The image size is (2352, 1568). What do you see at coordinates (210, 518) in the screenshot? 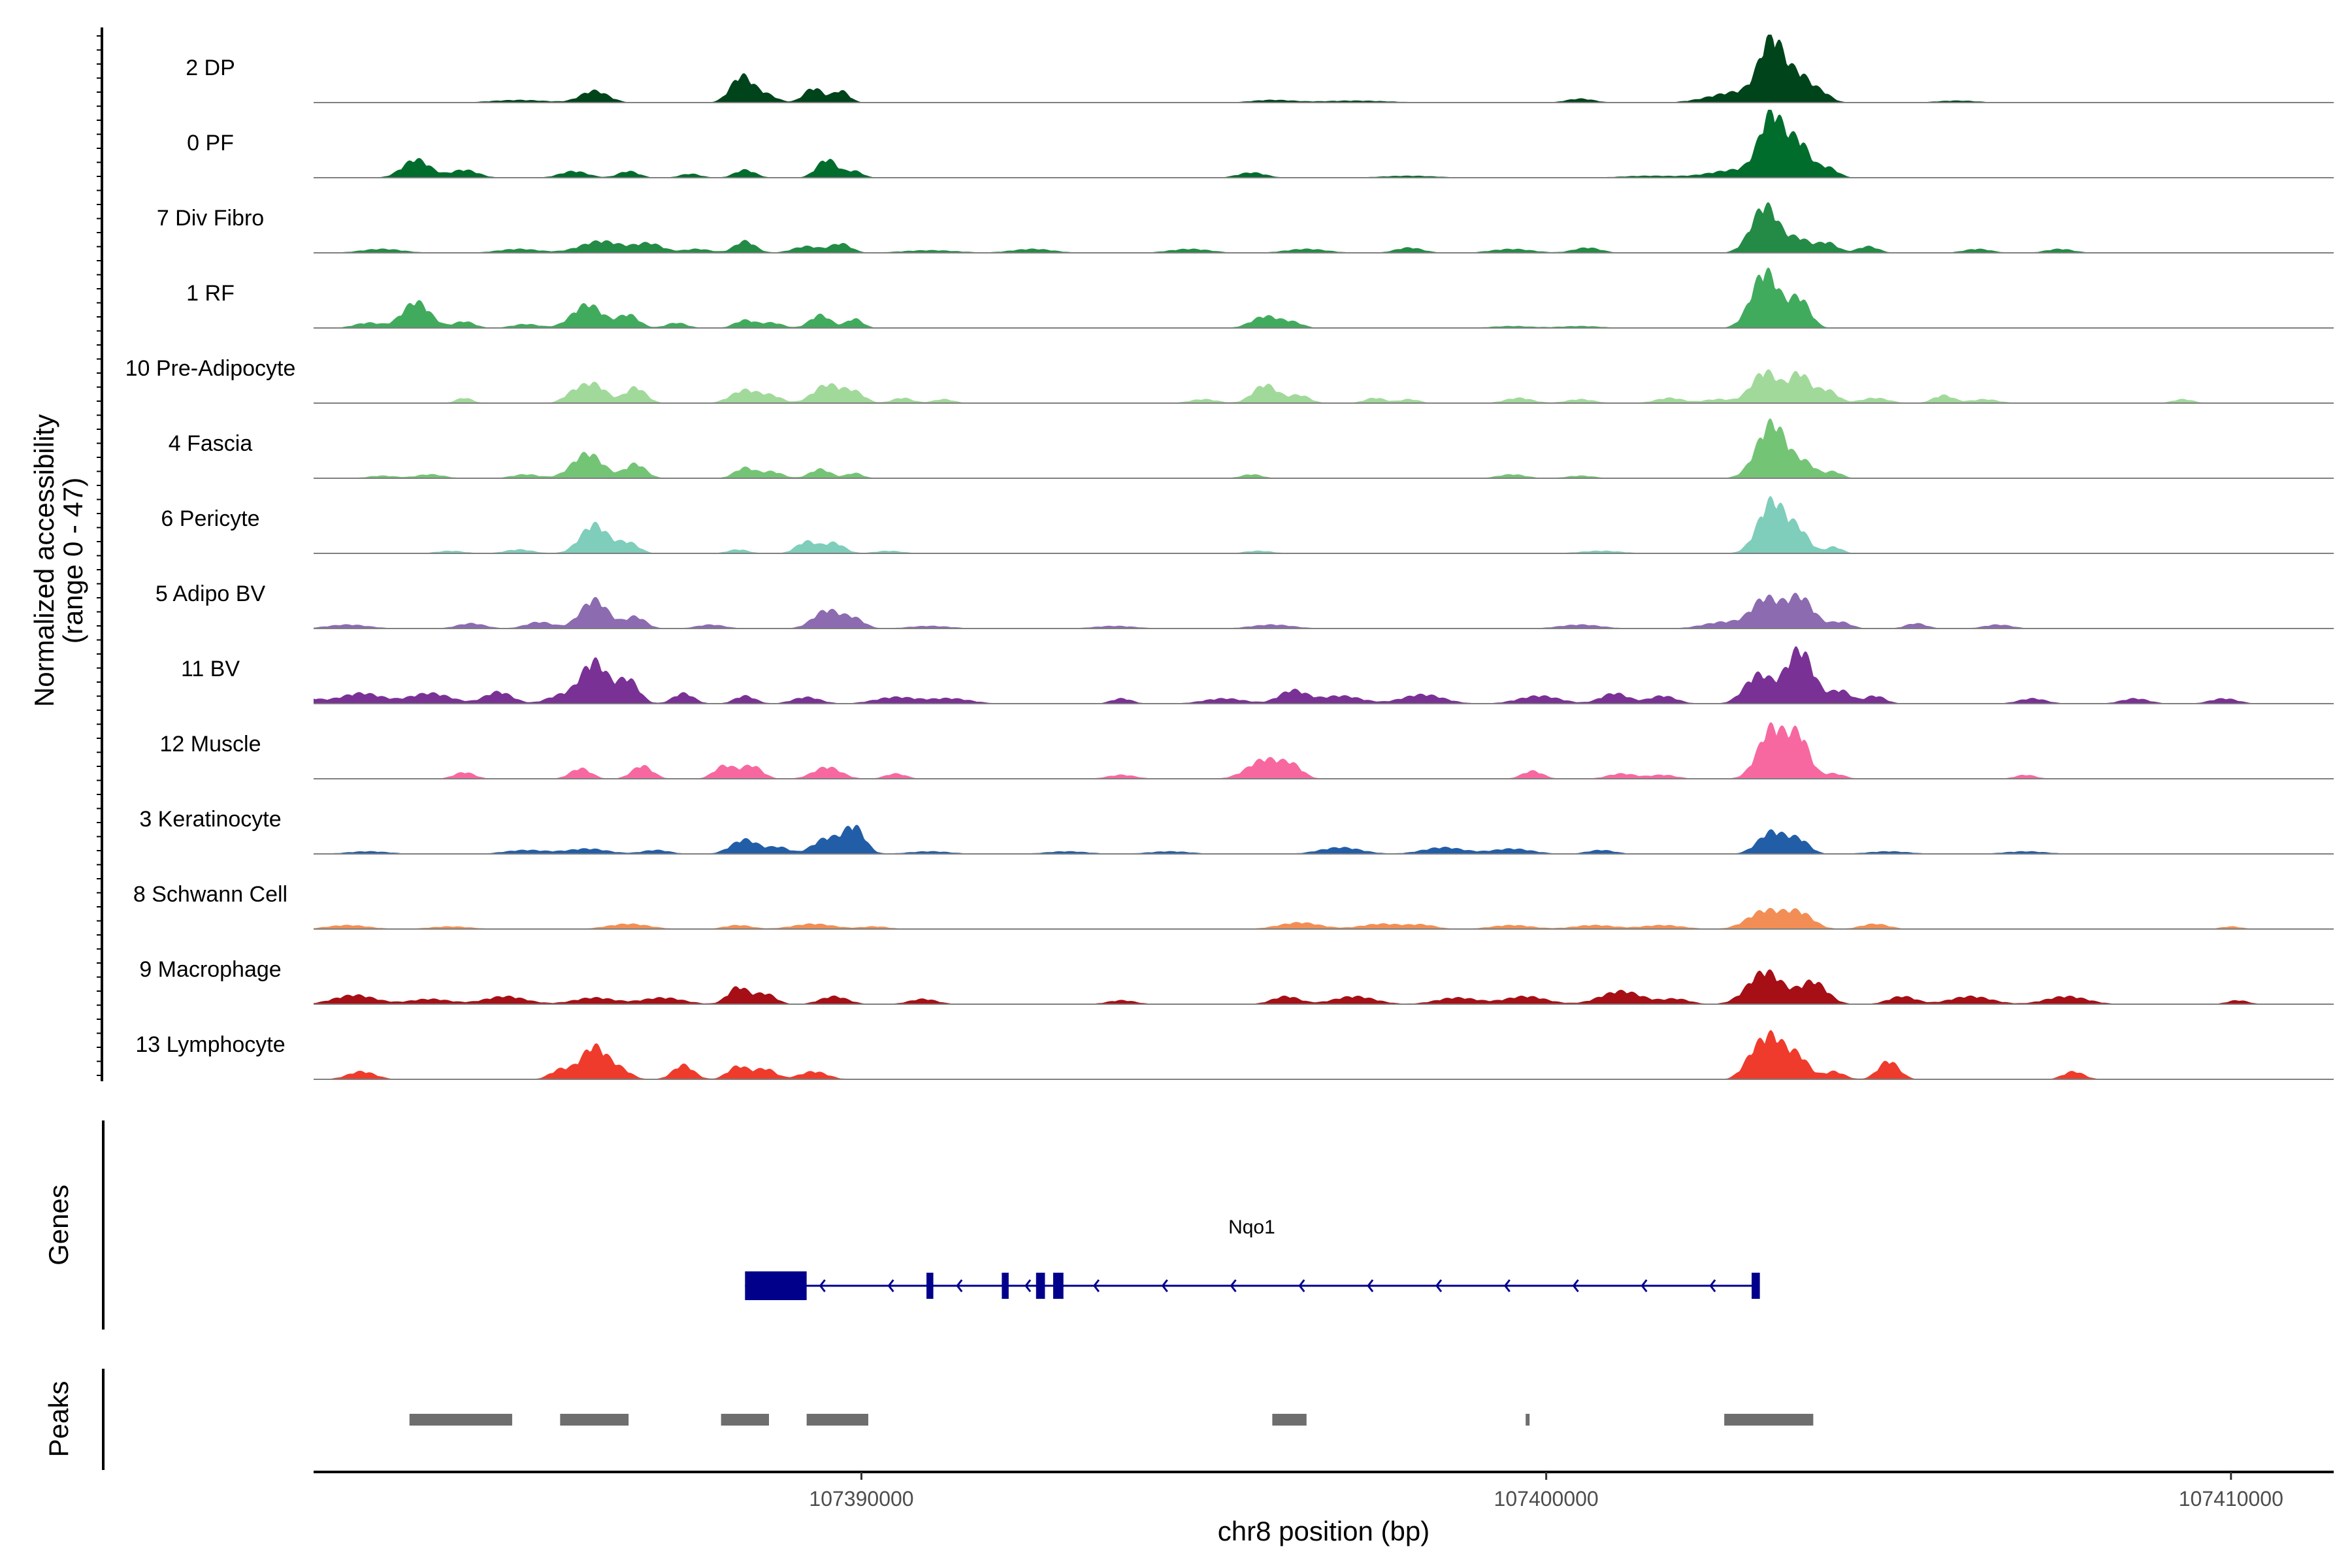
I see `track-label: 6 Pericyte` at bounding box center [210, 518].